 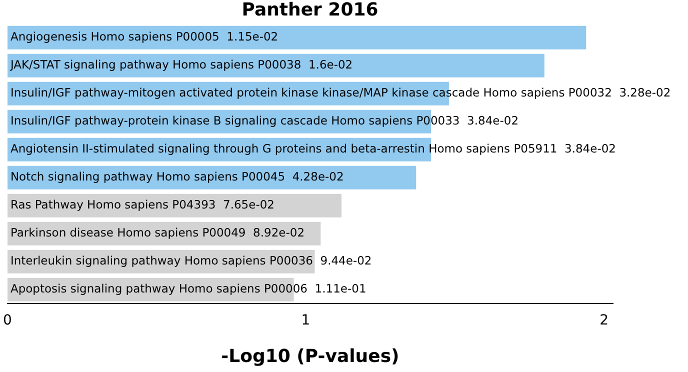 What do you see at coordinates (264, 121) in the screenshot?
I see `y-tick-label: Insulin/IGF pathway-protein kinase B signaling cascade Homo sapiens P00033 3.84e-02` at bounding box center [264, 121].